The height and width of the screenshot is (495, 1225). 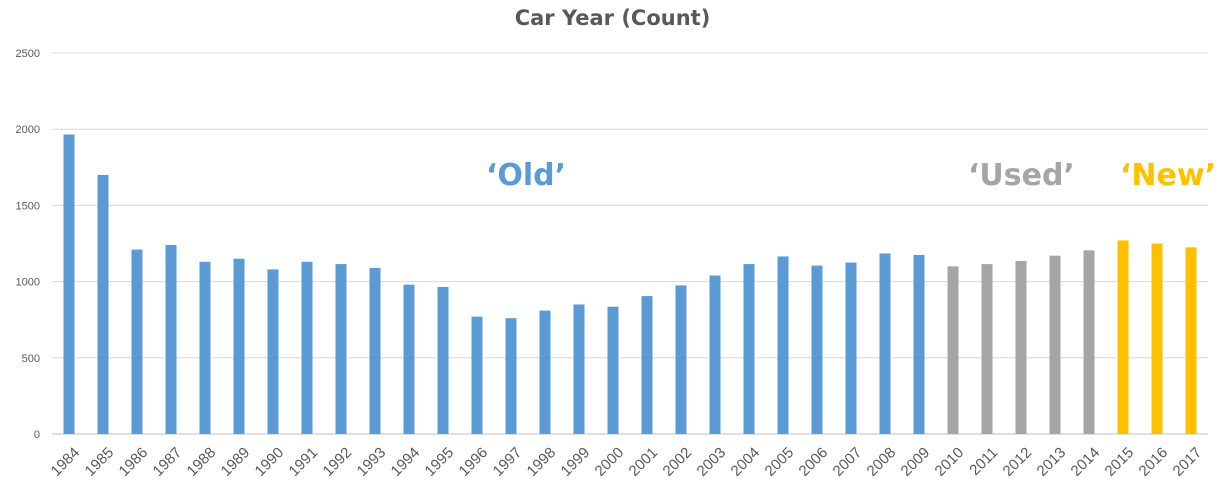 What do you see at coordinates (817, 349) in the screenshot?
I see `bar-2006` at bounding box center [817, 349].